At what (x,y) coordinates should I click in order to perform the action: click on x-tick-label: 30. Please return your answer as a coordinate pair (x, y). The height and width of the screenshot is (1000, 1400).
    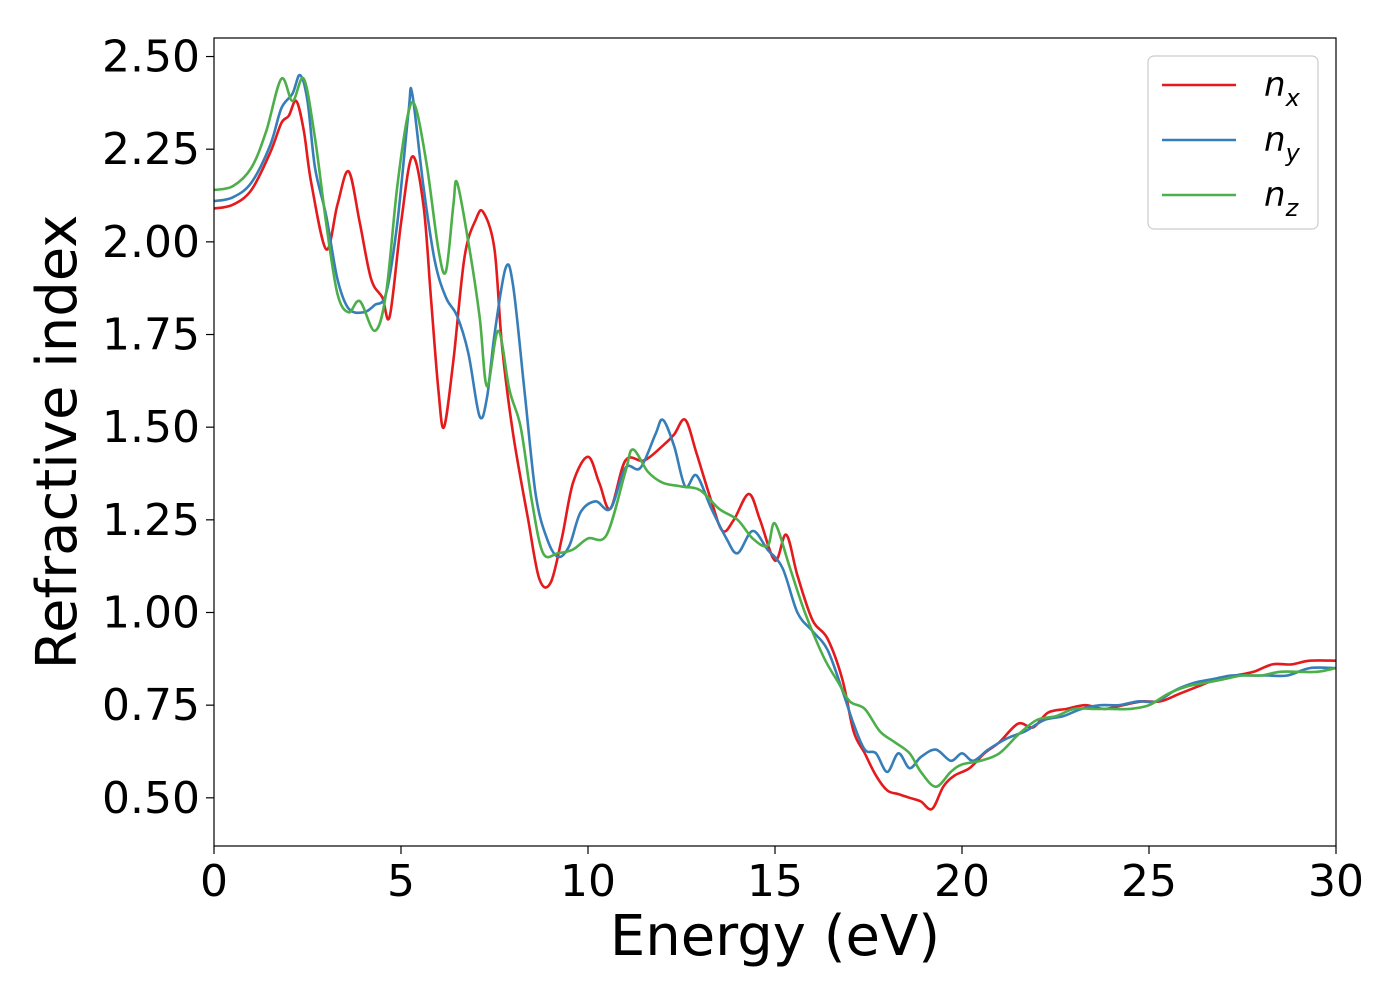
    Looking at the image, I should click on (1336, 881).